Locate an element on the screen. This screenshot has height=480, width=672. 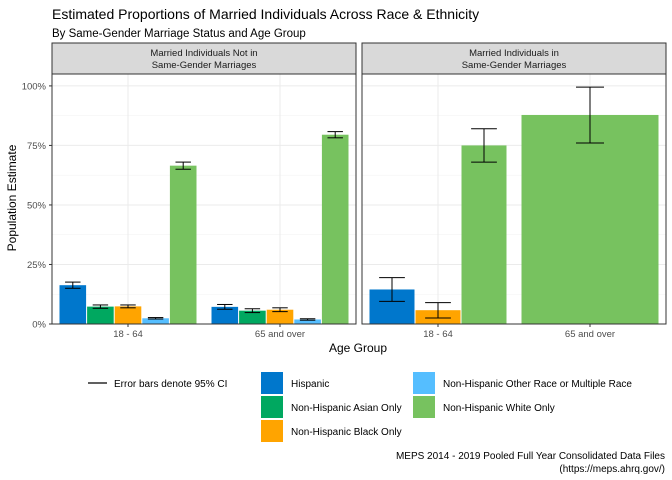
panel-strip-label-line1: Married Individuals in is located at coordinates (514, 53).